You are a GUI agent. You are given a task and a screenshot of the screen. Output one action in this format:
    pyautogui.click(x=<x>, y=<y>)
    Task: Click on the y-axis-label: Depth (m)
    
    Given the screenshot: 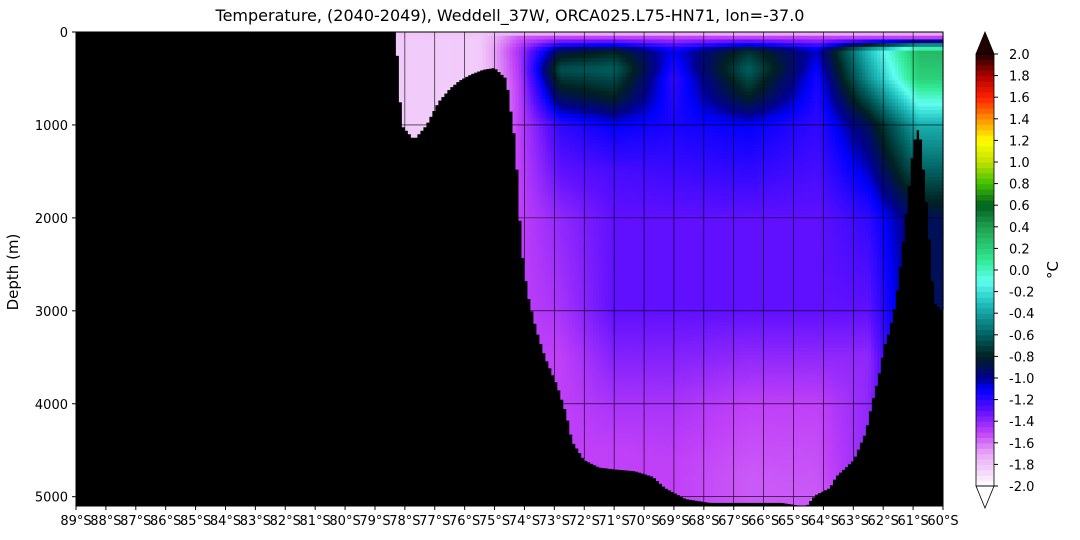 What is the action you would take?
    pyautogui.click(x=13, y=272)
    